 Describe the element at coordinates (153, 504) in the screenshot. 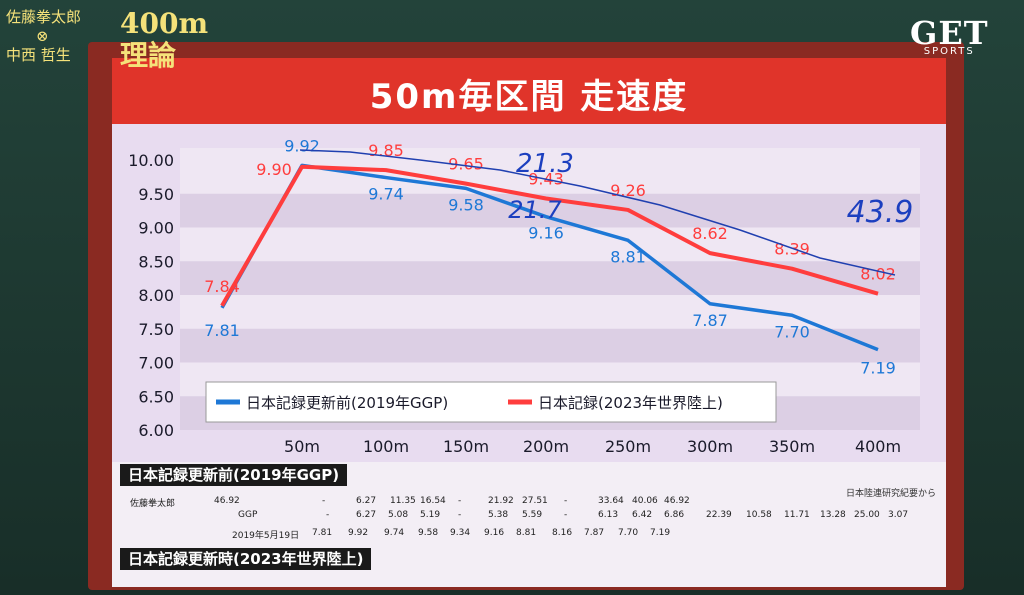

I see `table-cell: 佐藤拳太郎` at that location.